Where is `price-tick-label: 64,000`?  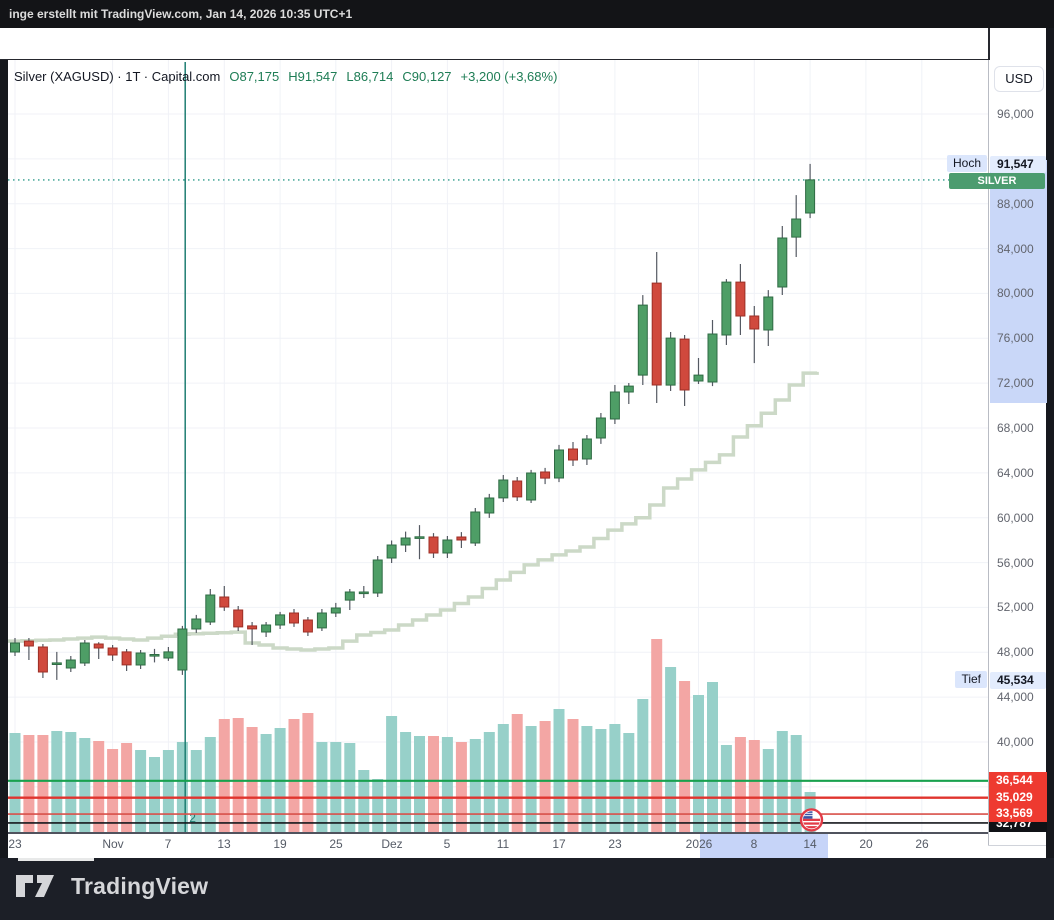
price-tick-label: 64,000 is located at coordinates (1015, 473).